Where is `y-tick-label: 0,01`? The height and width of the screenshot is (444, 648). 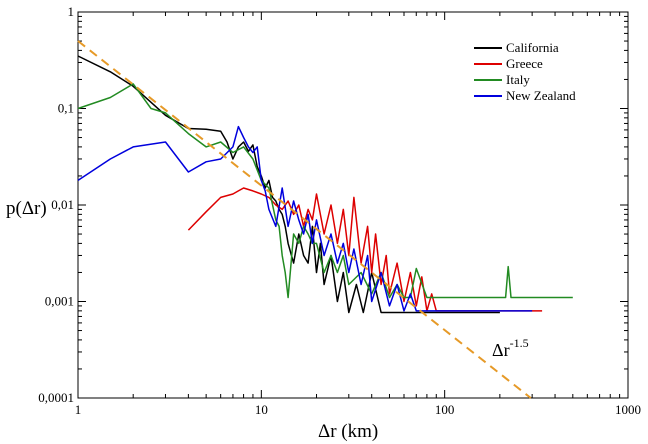
y-tick-label: 0,01 is located at coordinates (62, 204).